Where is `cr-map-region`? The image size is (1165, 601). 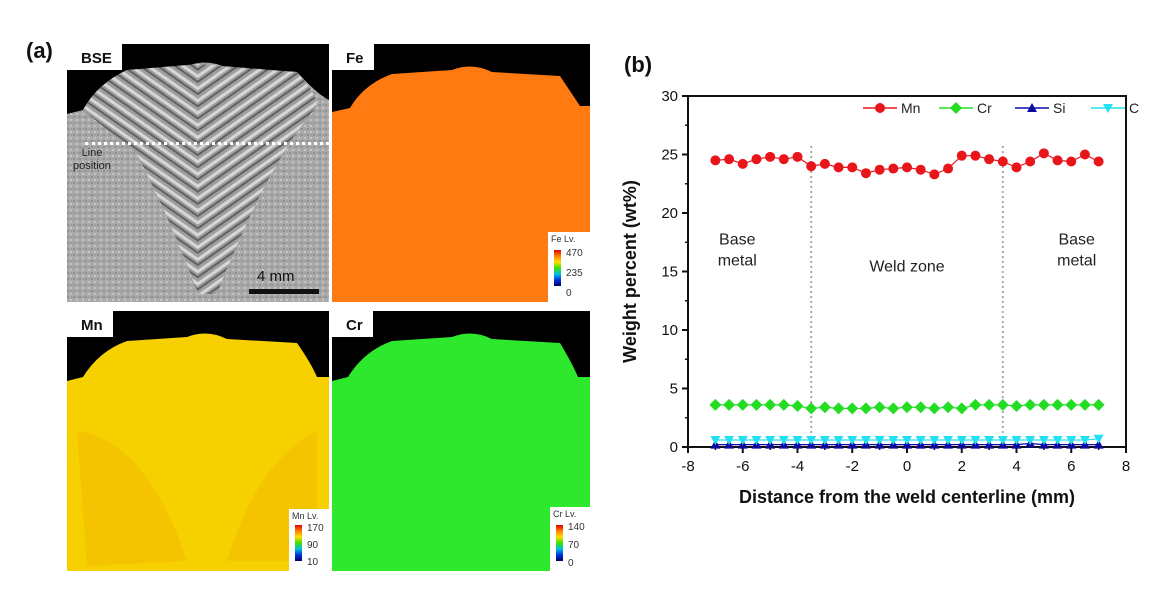
cr-map-region is located at coordinates (461, 452).